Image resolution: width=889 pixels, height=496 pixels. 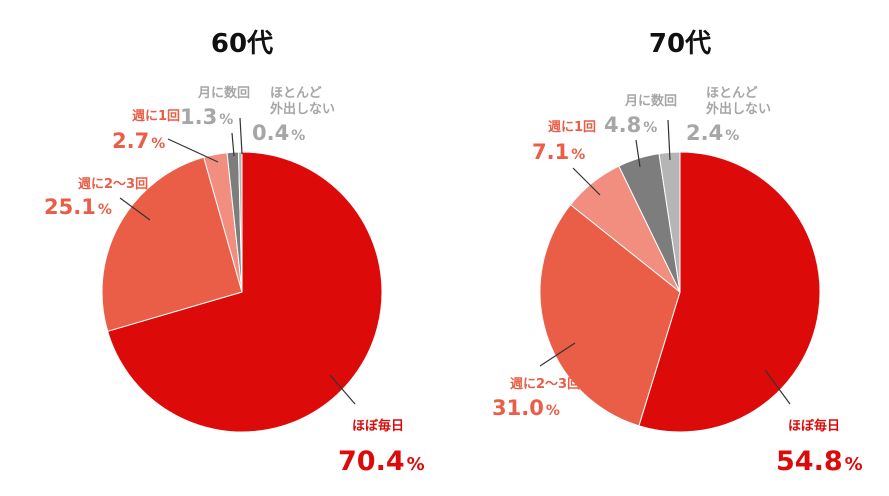 I want to click on slice-value-60s-few-monthly: 1.3%, so click(x=206, y=117).